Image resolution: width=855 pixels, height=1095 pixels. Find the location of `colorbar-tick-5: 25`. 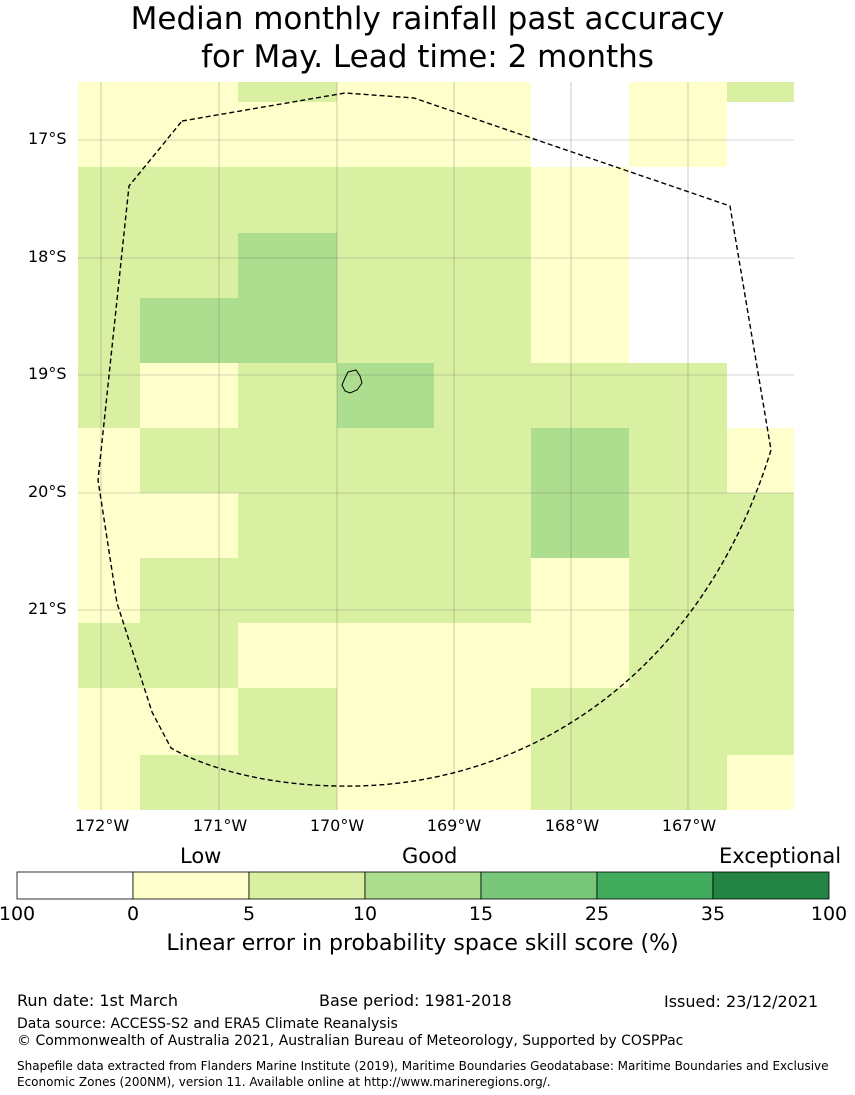

colorbar-tick-5: 25 is located at coordinates (597, 914).